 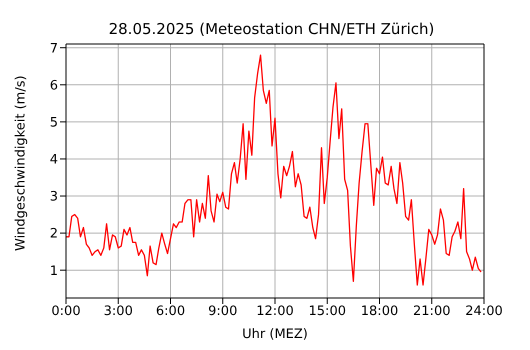 What do you see at coordinates (54, 197) in the screenshot?
I see `y-tick-label: 3` at bounding box center [54, 197].